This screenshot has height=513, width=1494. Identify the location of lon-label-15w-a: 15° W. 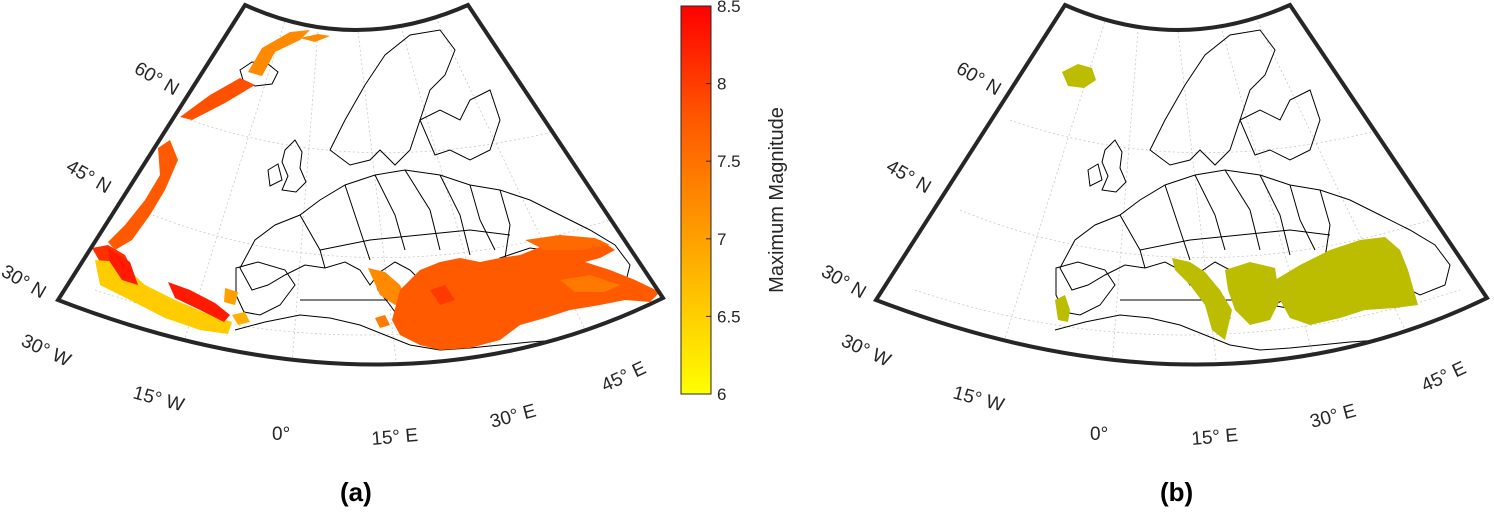
(159, 400).